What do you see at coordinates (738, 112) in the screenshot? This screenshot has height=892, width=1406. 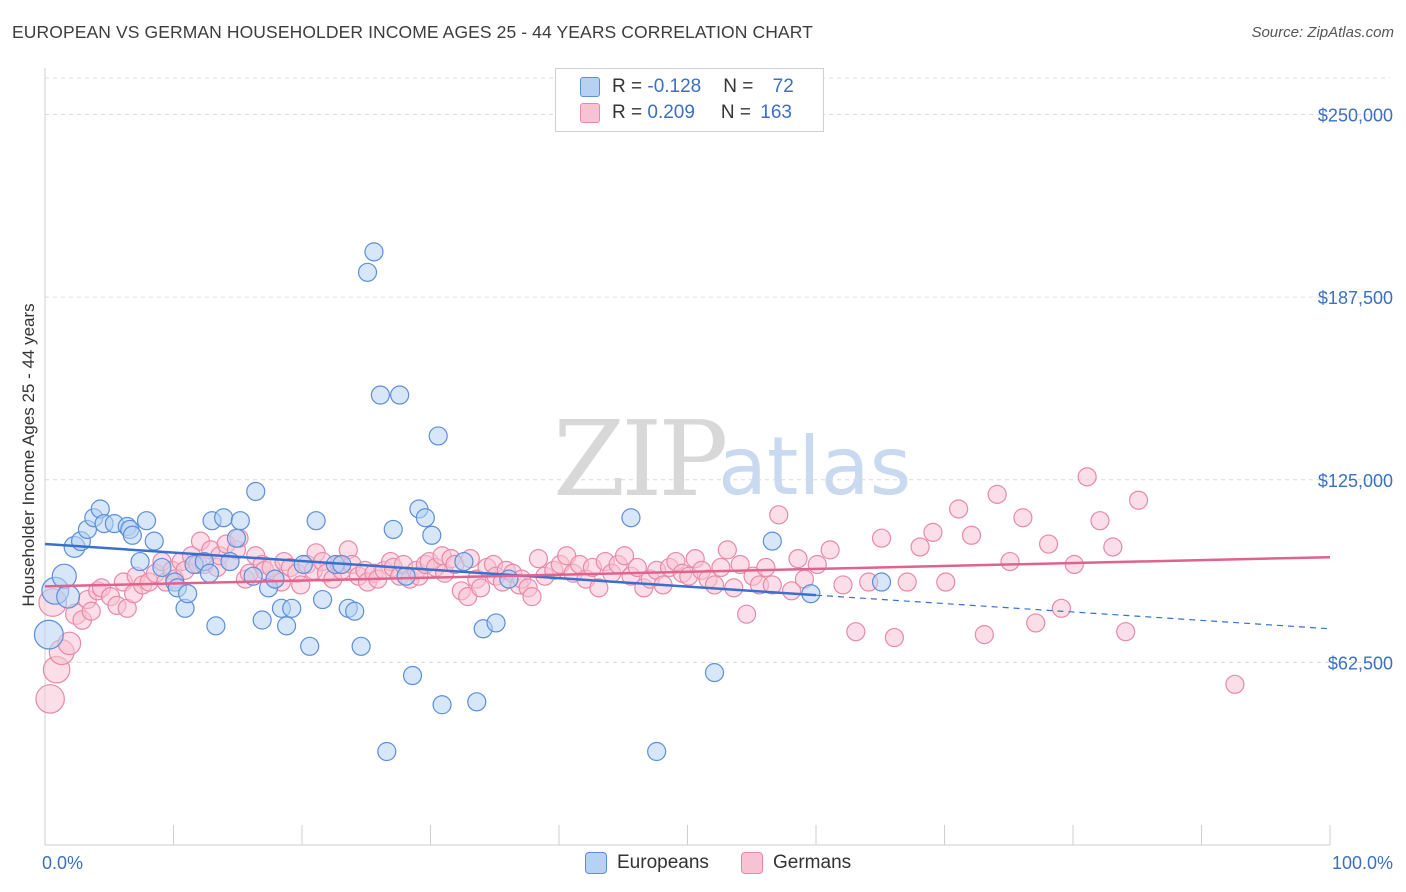 I see `n-label: N =` at bounding box center [738, 112].